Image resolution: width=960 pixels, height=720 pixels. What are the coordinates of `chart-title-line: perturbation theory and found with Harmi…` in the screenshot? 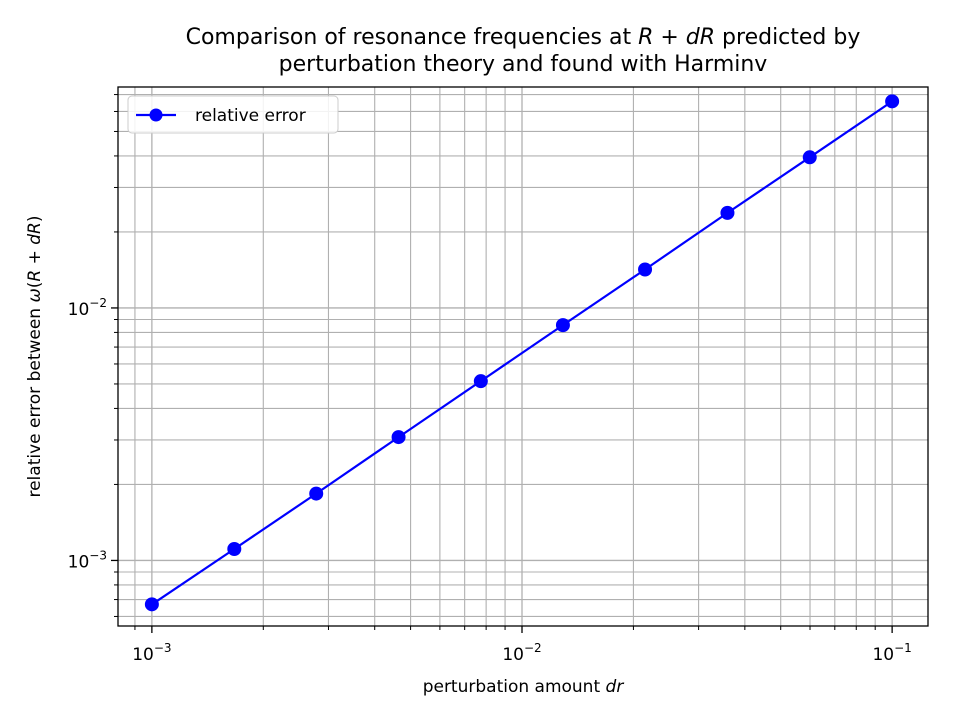 It's located at (523, 64).